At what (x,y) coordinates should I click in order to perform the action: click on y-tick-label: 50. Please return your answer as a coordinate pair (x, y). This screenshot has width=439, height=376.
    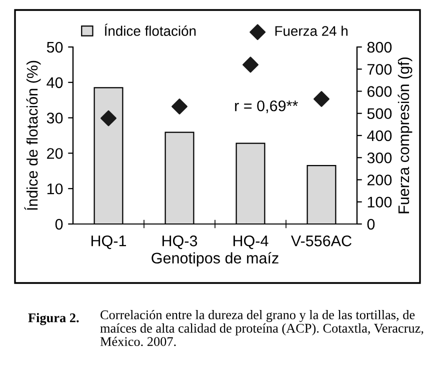
    Looking at the image, I should click on (54, 47).